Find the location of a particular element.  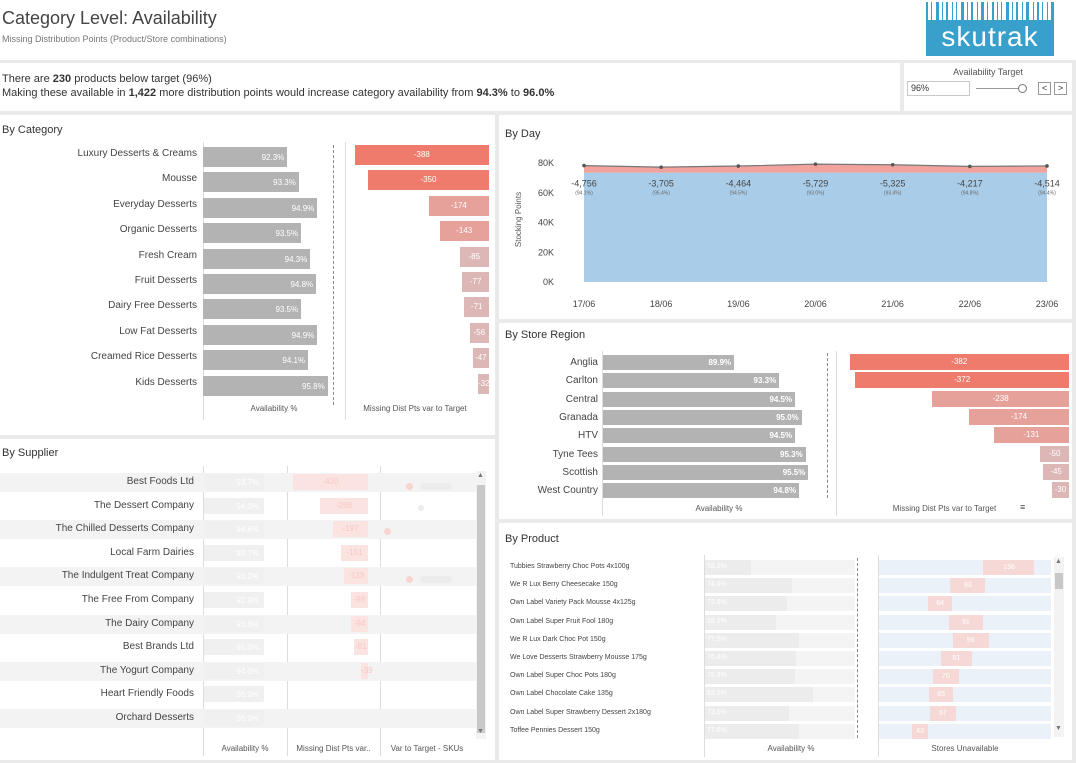

missing-bar: -143 is located at coordinates (464, 231).